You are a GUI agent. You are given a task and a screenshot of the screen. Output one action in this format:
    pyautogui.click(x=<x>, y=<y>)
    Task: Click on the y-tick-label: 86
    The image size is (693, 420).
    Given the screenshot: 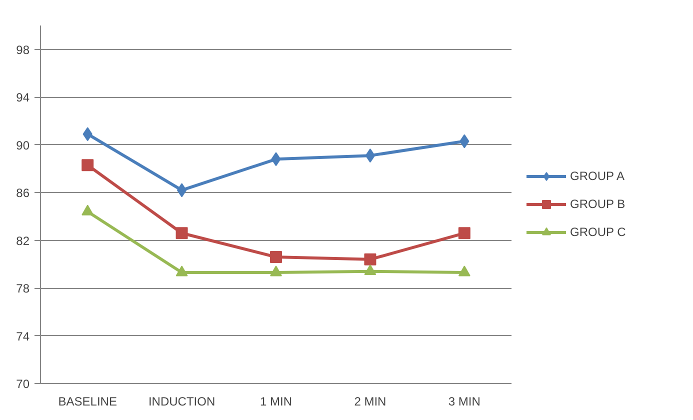 What is the action you would take?
    pyautogui.click(x=23, y=193)
    